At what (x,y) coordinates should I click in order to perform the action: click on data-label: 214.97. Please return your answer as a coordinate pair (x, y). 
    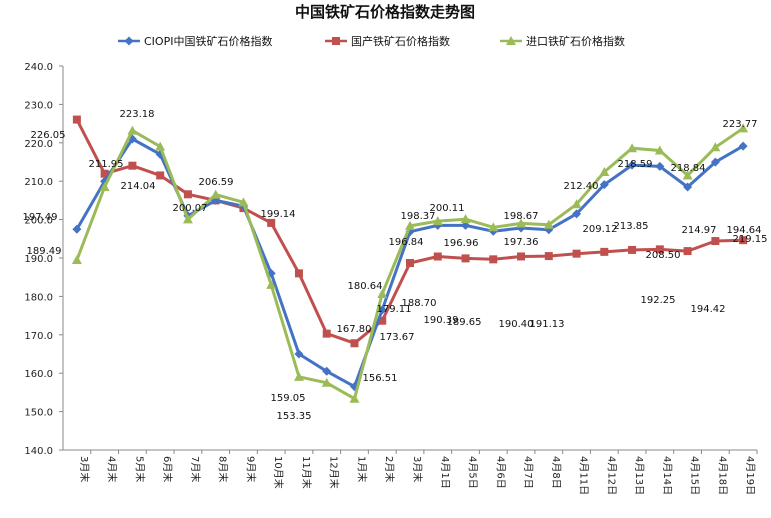
    Looking at the image, I should click on (699, 230).